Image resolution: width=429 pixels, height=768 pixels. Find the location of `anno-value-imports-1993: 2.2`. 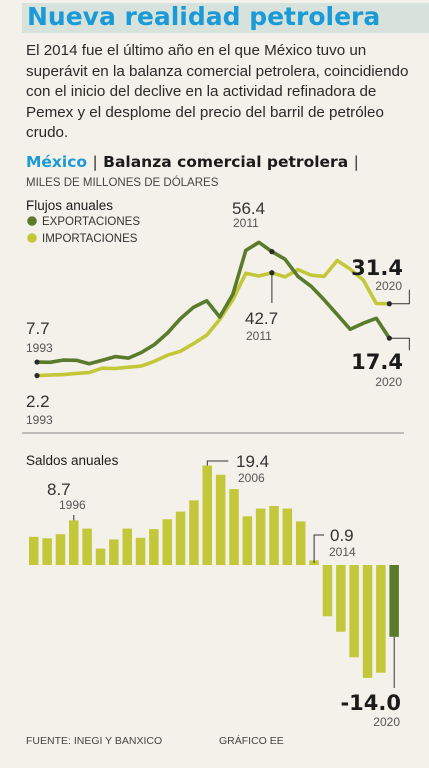

anno-value-imports-1993: 2.2 is located at coordinates (38, 401).